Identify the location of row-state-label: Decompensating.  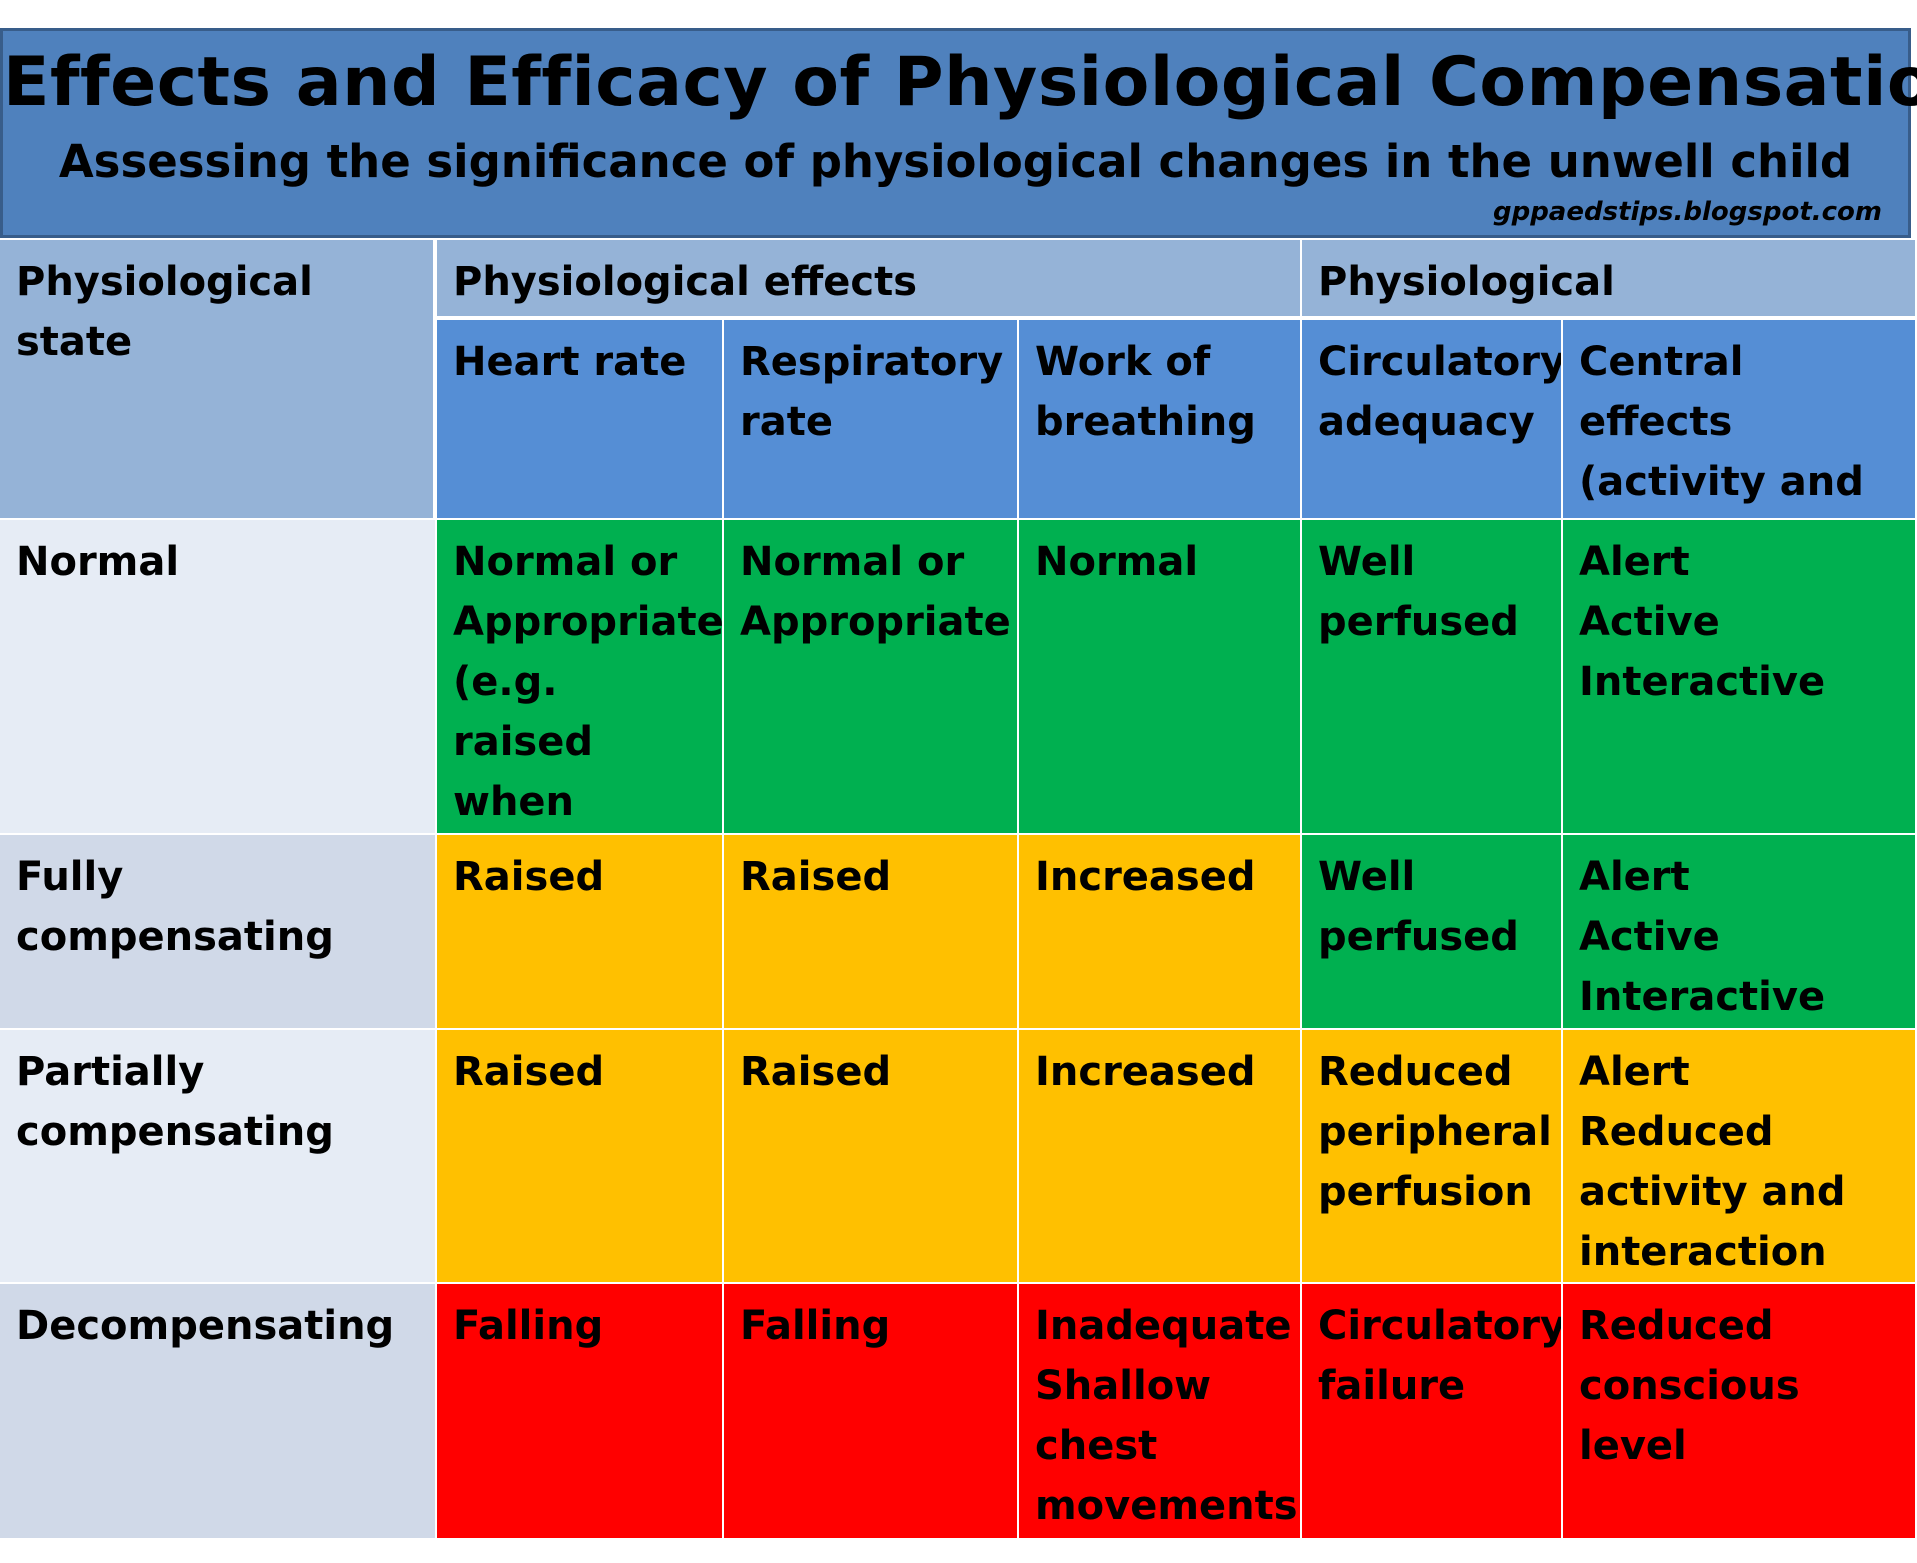
(218, 1412).